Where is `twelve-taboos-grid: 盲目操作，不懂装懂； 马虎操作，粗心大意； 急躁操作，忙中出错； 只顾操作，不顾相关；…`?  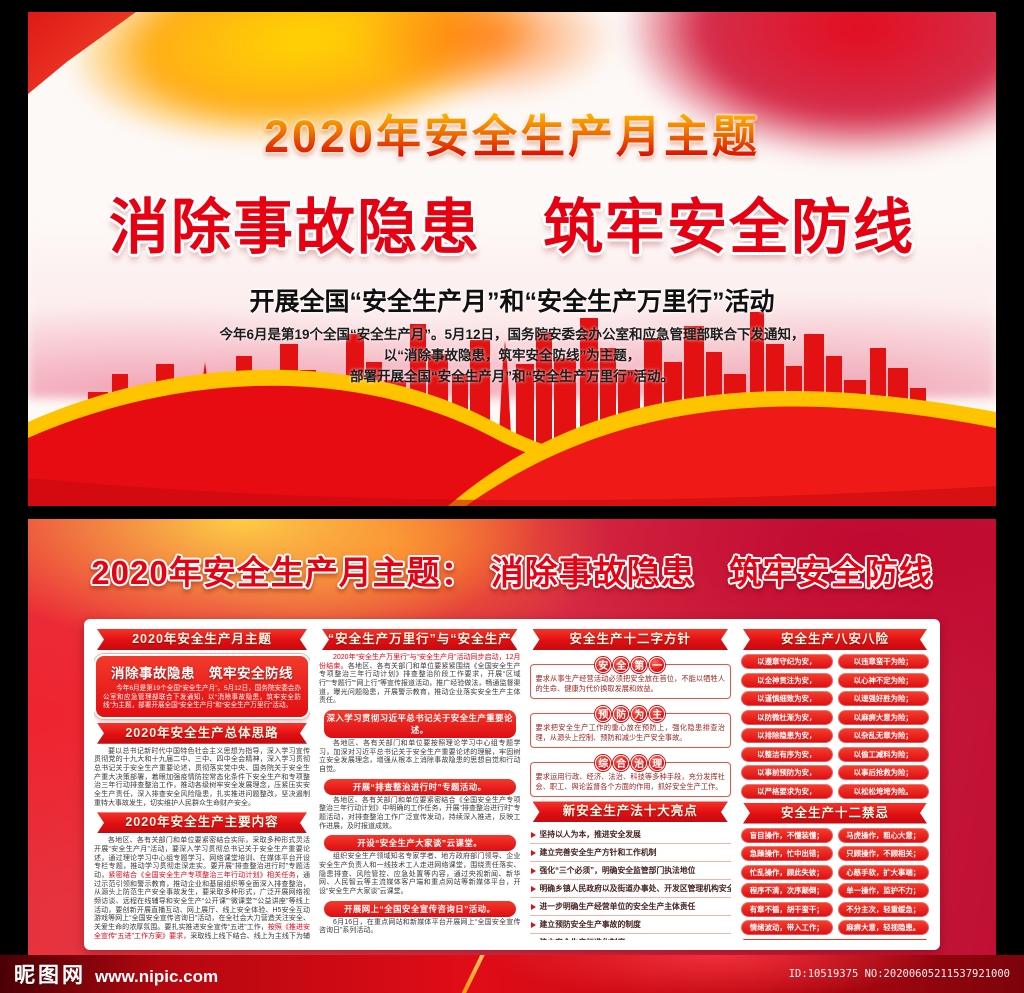 twelve-taboos-grid: 盲目操作，不懂装懂； 马虎操作，粗心大意； 急躁操作，忙中出错； 只顾操作，不顾相关；… is located at coordinates (835, 881).